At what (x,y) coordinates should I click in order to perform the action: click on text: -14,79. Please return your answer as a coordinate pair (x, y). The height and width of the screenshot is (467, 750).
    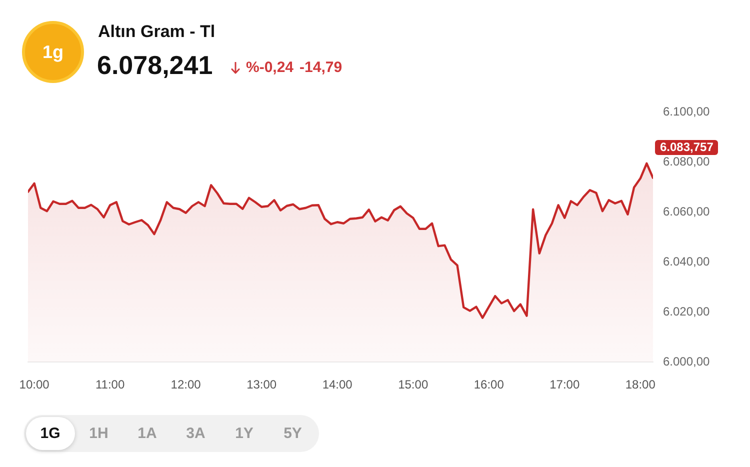
    Looking at the image, I should click on (321, 67).